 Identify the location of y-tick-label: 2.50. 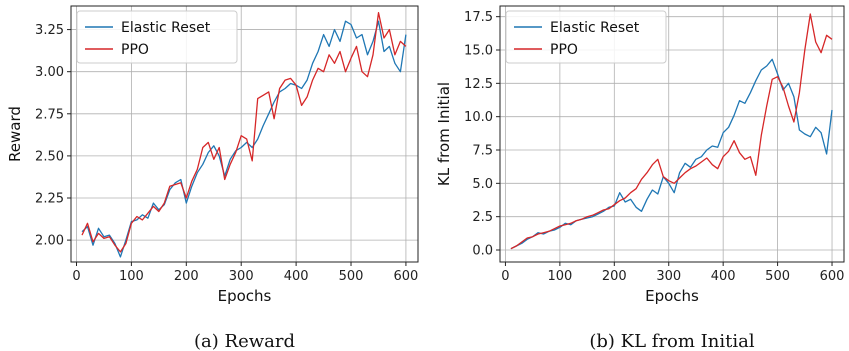
(49, 156).